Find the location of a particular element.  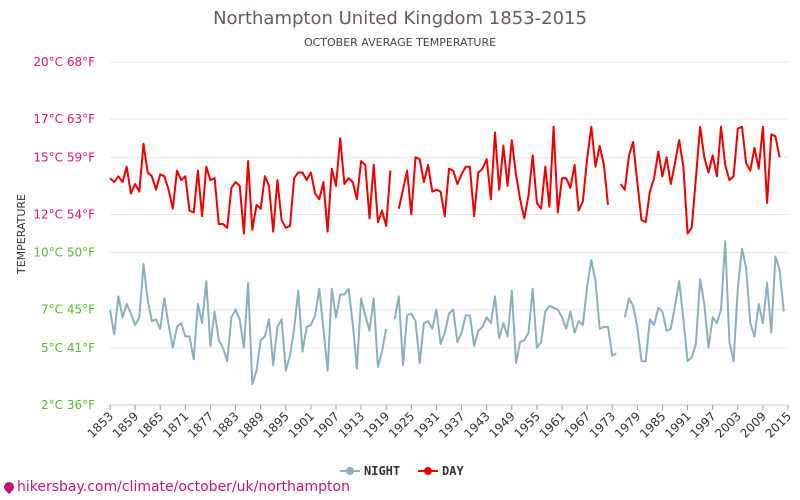

x-tick-label: 1913 is located at coordinates (351, 424).